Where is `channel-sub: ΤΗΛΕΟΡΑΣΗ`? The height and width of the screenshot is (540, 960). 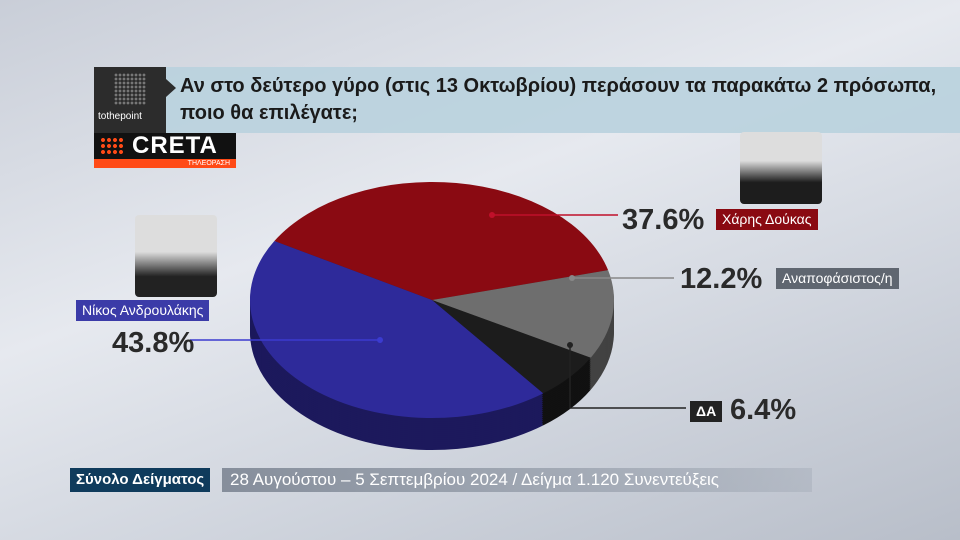 channel-sub: ΤΗΛΕΟΡΑΣΗ is located at coordinates (165, 163).